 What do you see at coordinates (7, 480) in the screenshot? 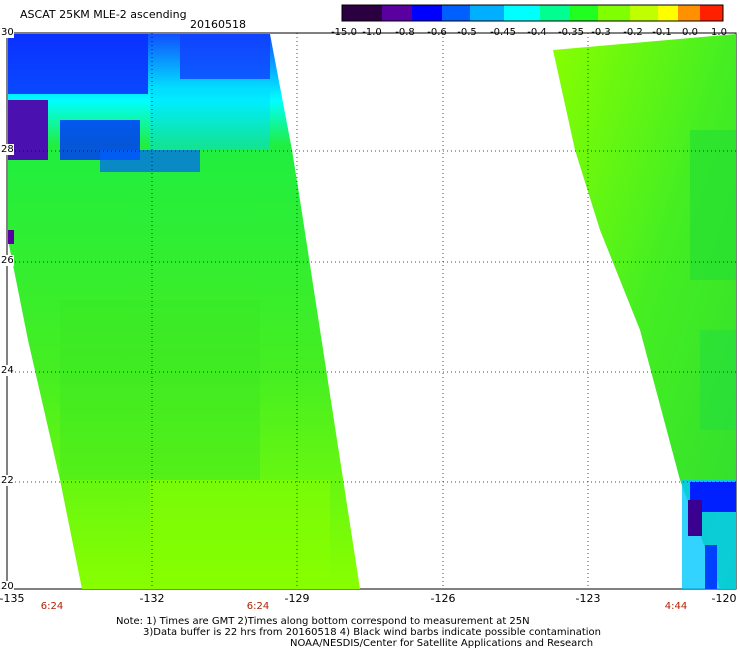
I see `lat-label: 22` at bounding box center [7, 480].